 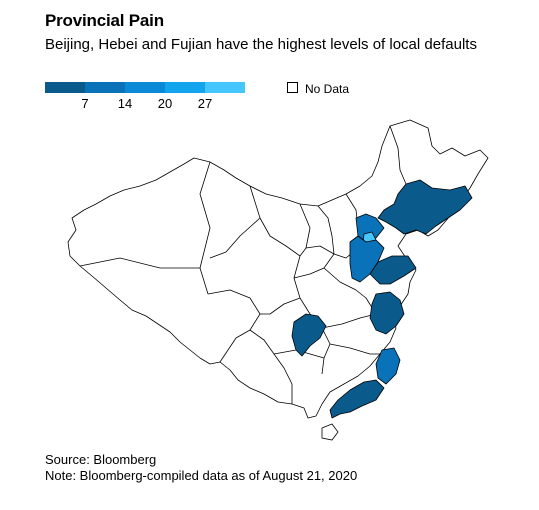 I want to click on chart-title: Provincial Pain, so click(x=104, y=20).